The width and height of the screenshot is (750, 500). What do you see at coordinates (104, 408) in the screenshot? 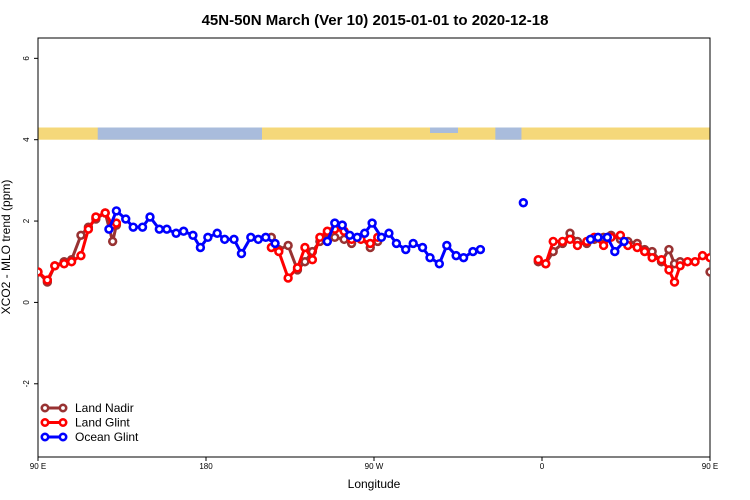
I see `legend-label: Land Nadir` at bounding box center [104, 408].